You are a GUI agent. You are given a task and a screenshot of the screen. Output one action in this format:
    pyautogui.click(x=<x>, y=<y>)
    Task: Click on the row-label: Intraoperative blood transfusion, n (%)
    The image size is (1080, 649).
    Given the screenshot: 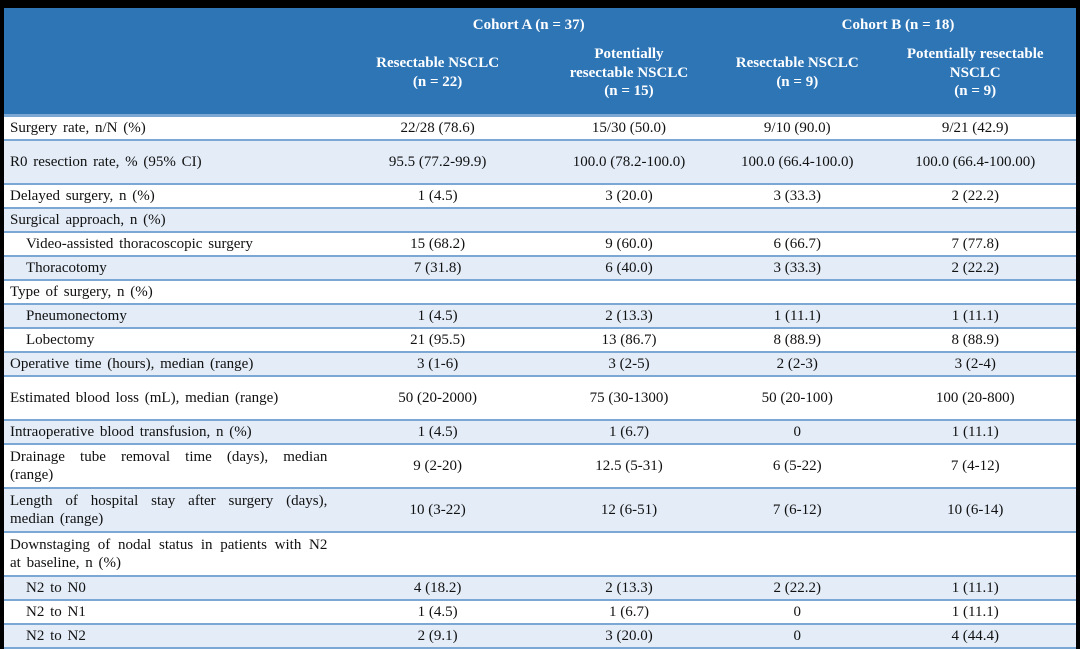 What is the action you would take?
    pyautogui.click(x=171, y=432)
    